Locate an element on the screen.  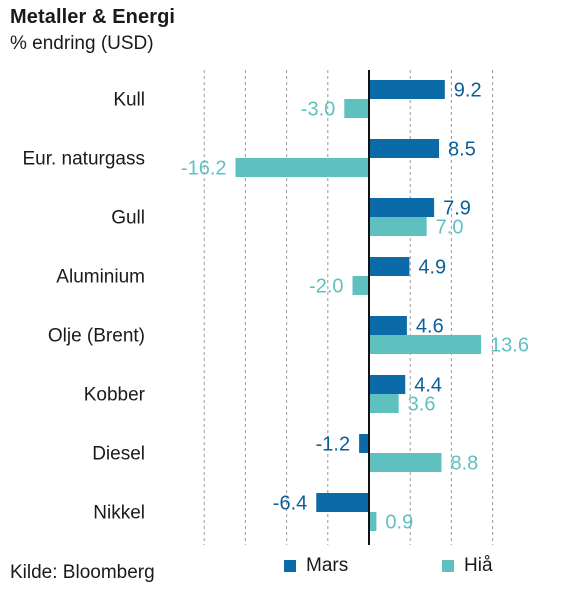
source-note: Kilde: Bloomberg is located at coordinates (82, 572).